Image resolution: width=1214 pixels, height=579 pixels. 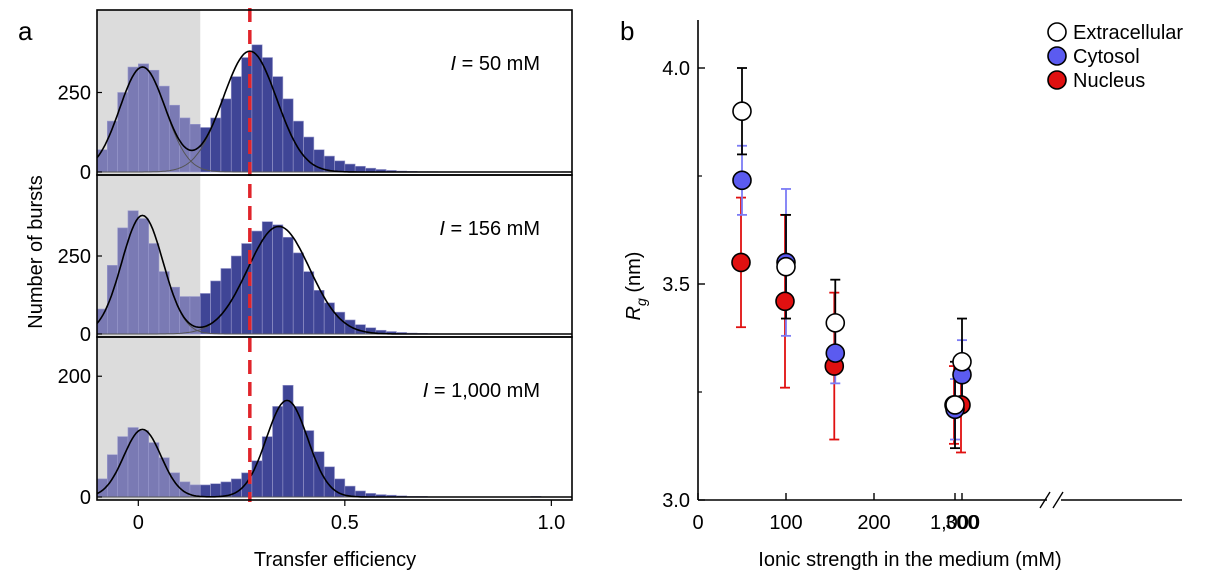 I want to click on x-tick-label: 1,000, so click(x=955, y=523).